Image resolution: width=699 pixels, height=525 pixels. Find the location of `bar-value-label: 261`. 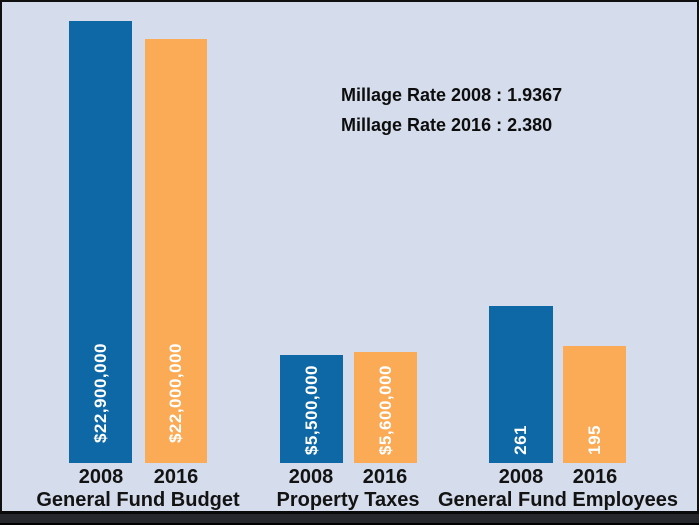

bar-value-label: 261 is located at coordinates (520, 440).